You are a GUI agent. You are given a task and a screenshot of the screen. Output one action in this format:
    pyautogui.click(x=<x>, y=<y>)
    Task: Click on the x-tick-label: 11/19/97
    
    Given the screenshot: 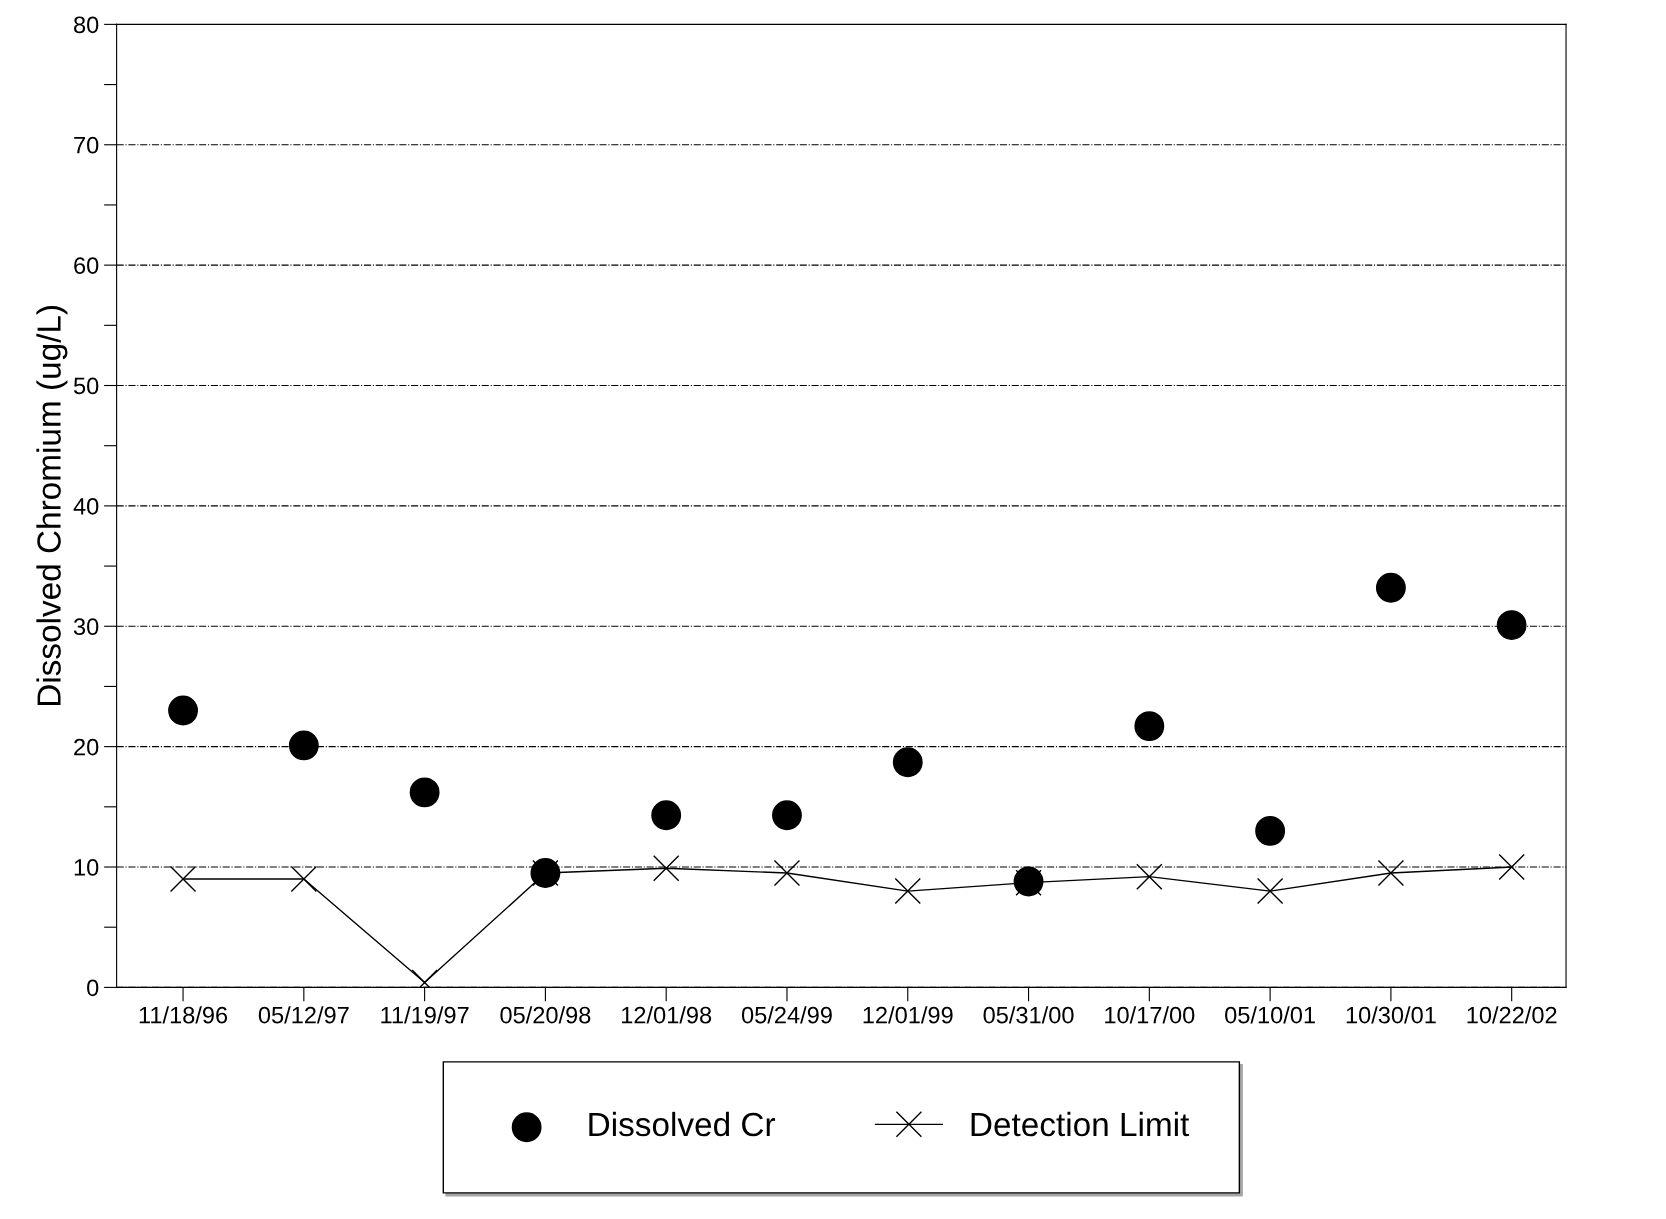 What is the action you would take?
    pyautogui.click(x=425, y=1015)
    